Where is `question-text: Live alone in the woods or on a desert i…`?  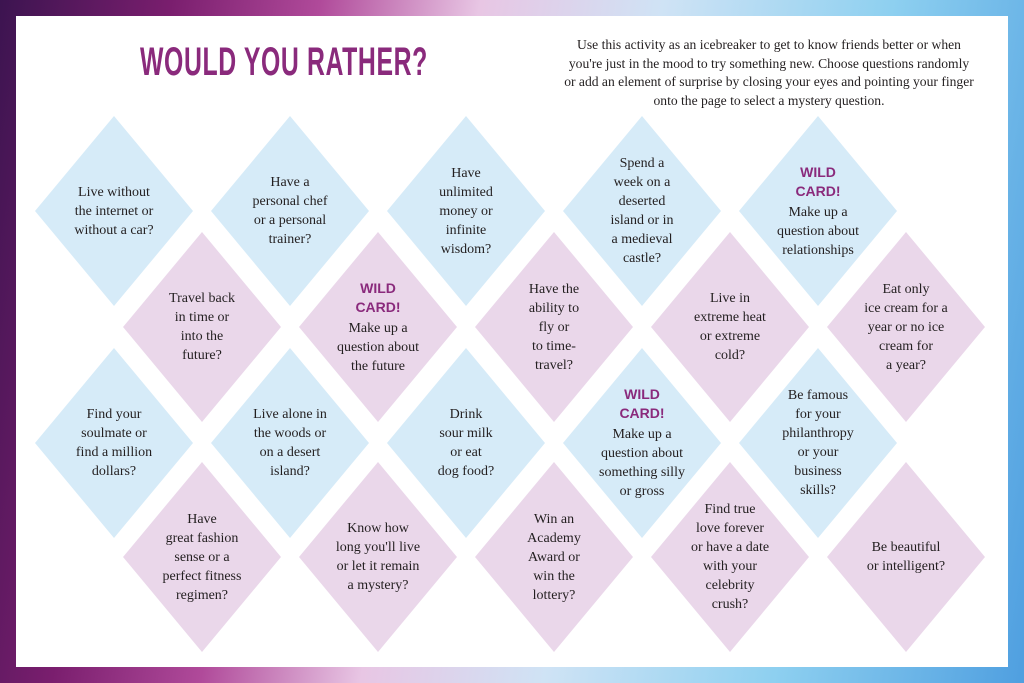
question-text: Live alone in the woods or on a desert i… is located at coordinates (290, 443).